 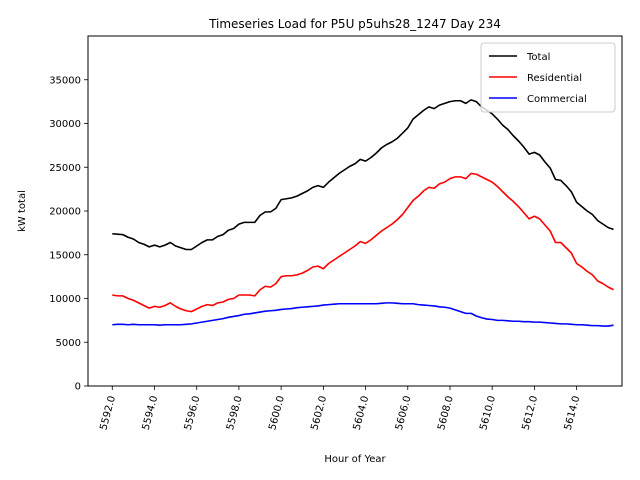 What do you see at coordinates (355, 459) in the screenshot?
I see `x-axis-title: Hour of Year` at bounding box center [355, 459].